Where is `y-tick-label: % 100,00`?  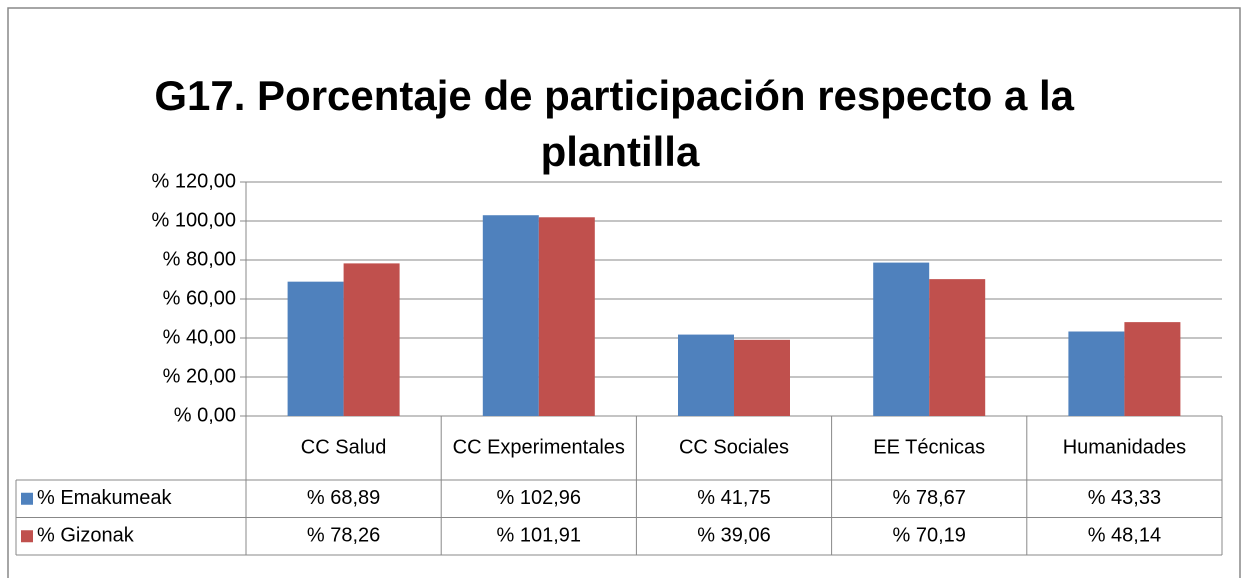
y-tick-label: % 100,00 is located at coordinates (193, 220).